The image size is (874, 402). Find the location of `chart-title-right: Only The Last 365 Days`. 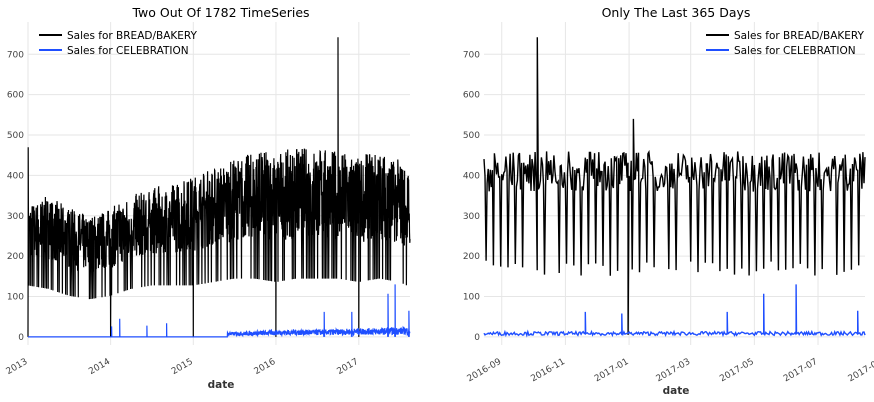

chart-title-right: Only The Last 365 Days is located at coordinates (676, 12).